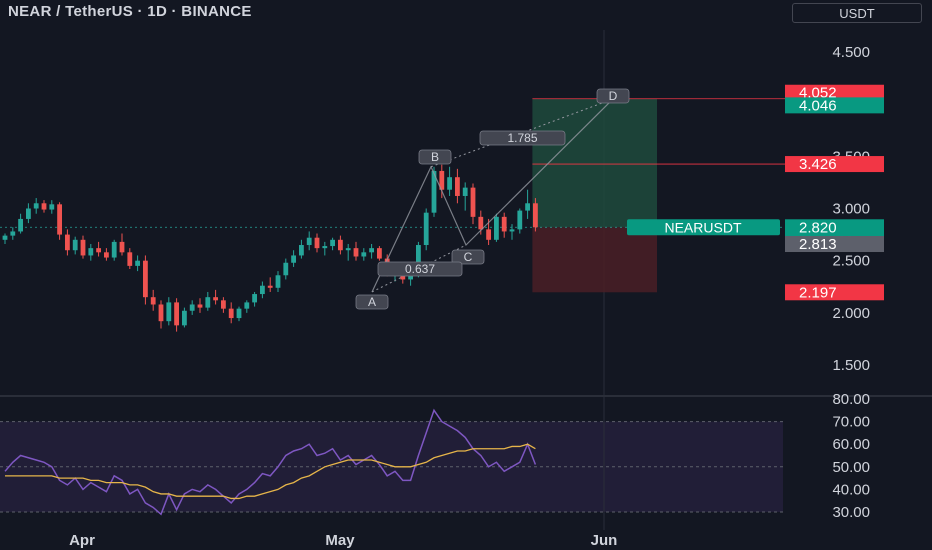 This screenshot has width=932, height=550. I want to click on rsi-tick-label: 80.00, so click(851, 399).